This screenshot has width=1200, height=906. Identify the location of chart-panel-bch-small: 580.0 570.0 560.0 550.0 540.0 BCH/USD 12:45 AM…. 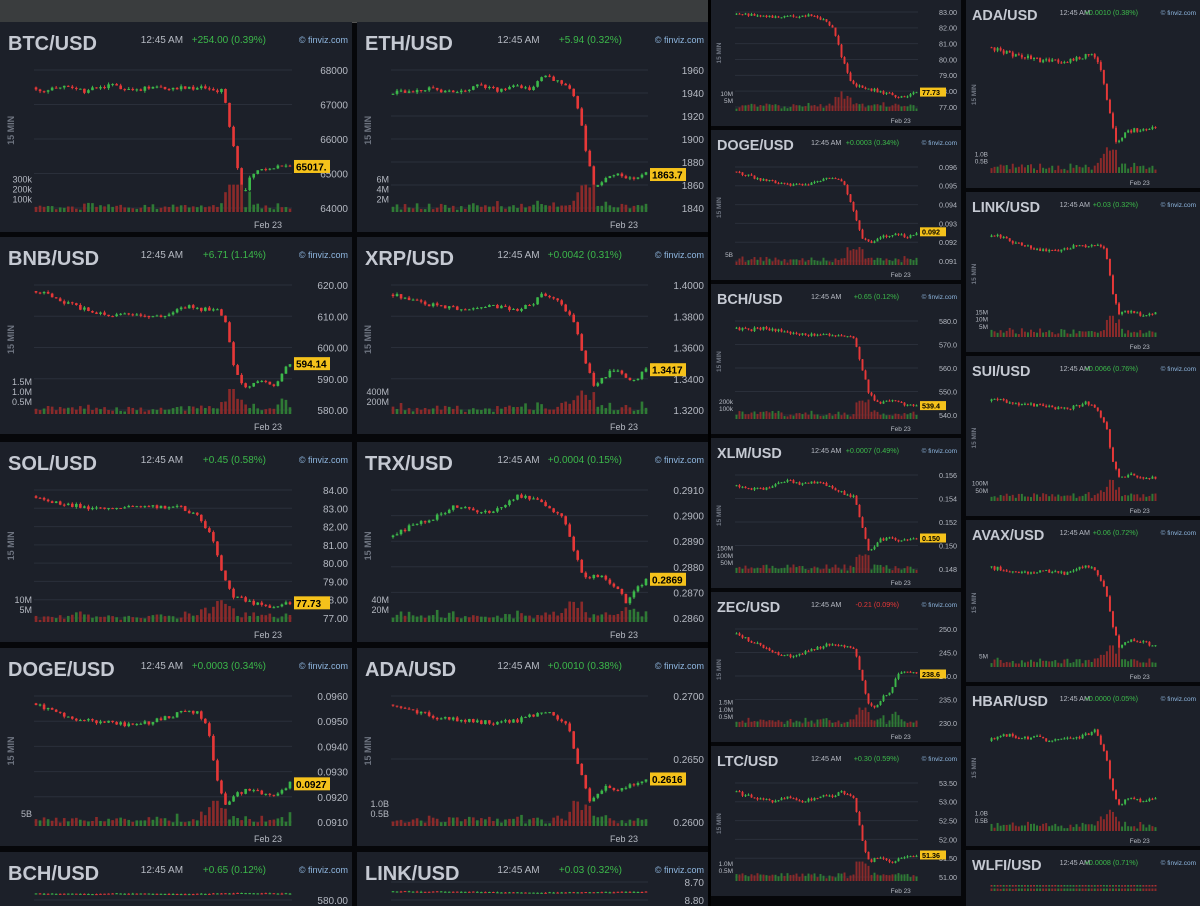
(836, 359).